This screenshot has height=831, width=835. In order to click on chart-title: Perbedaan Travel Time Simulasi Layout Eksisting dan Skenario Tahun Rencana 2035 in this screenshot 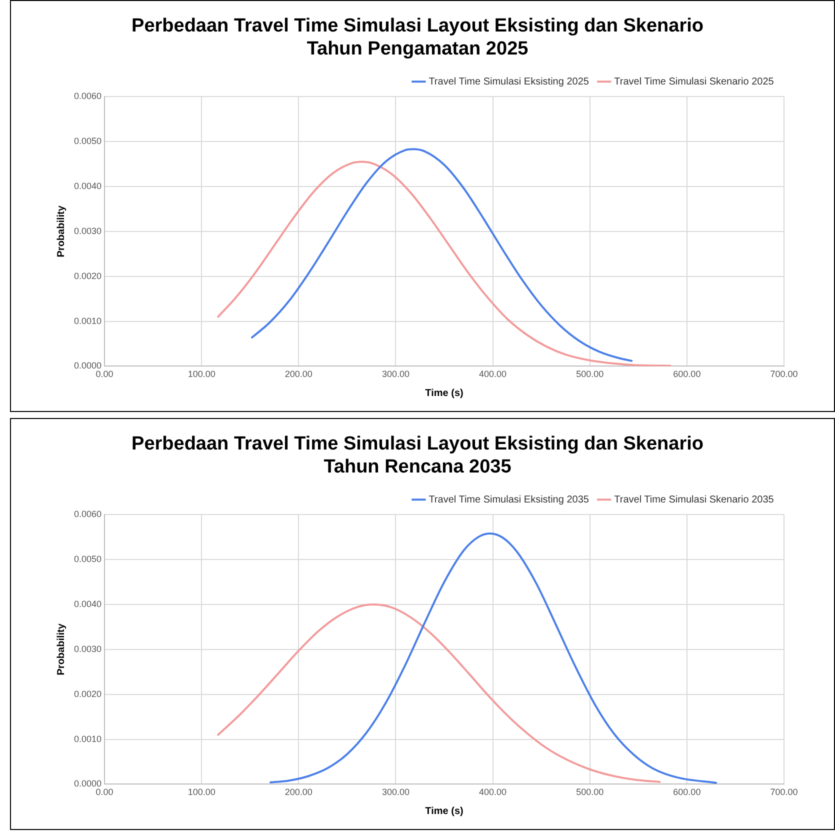, I will do `click(418, 456)`.